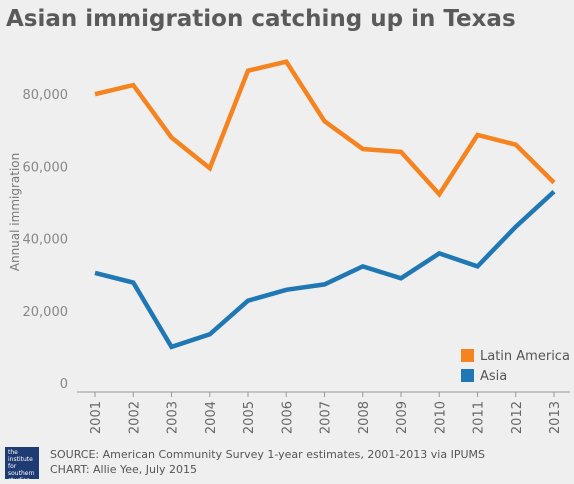 This screenshot has width=574, height=484. What do you see at coordinates (46, 312) in the screenshot?
I see `y-tick-label: 20,000` at bounding box center [46, 312].